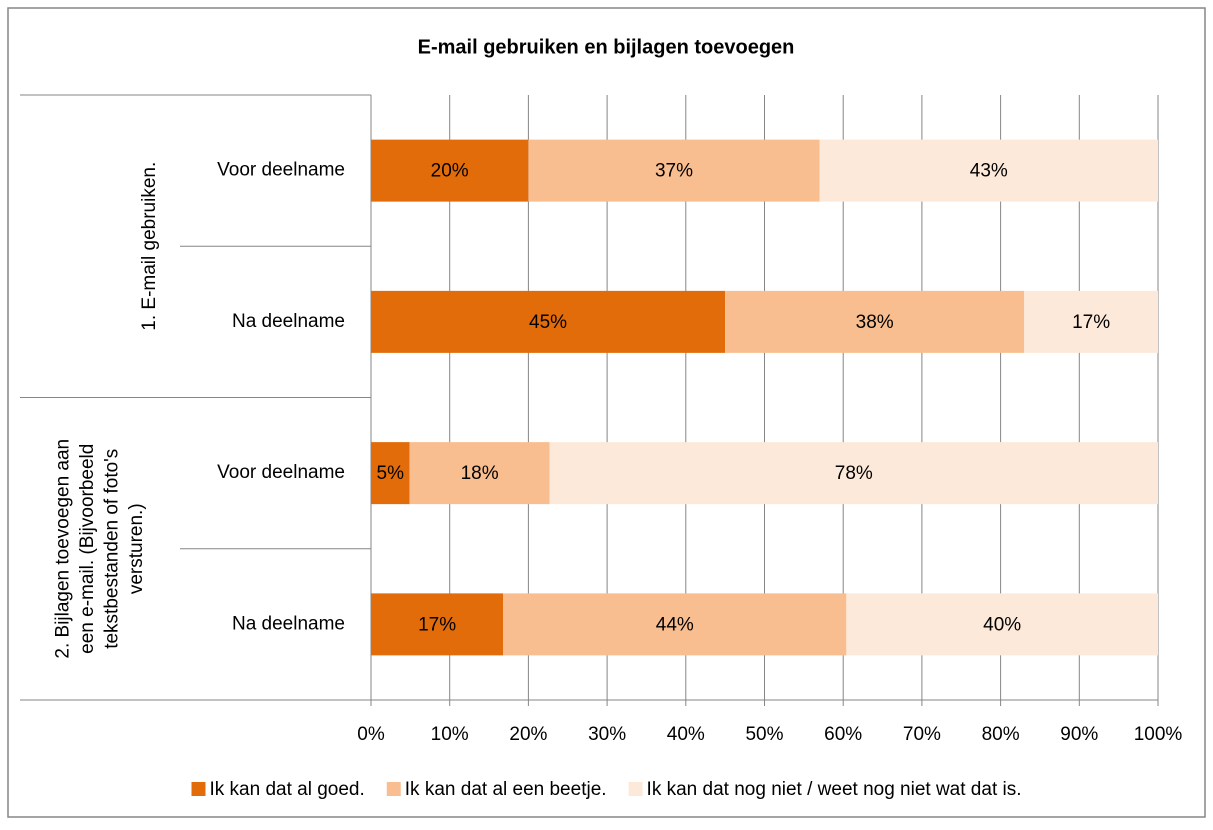 The width and height of the screenshot is (1213, 830). Describe the element at coordinates (607, 734) in the screenshot. I see `x-tick-label: 30%` at that location.